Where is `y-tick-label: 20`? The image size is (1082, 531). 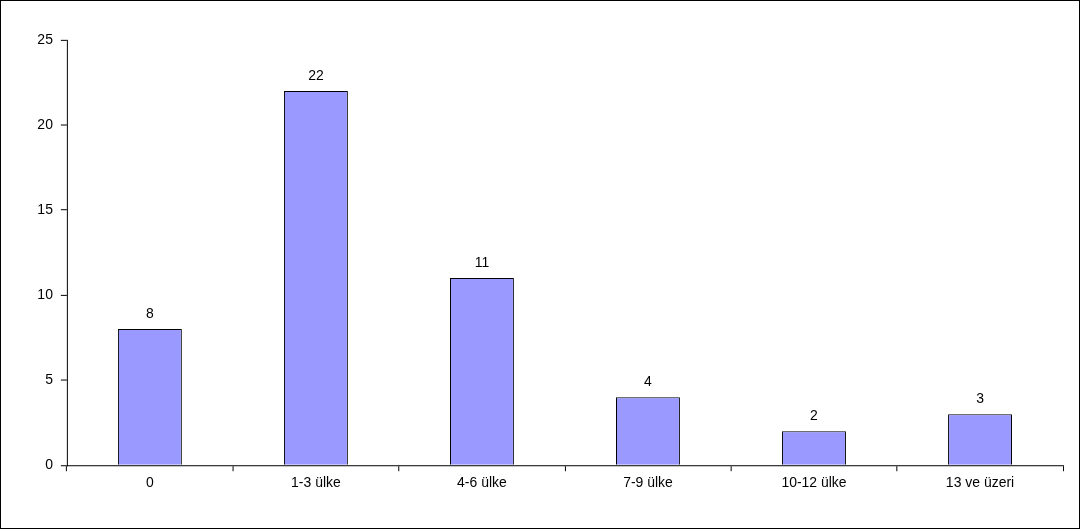 y-tick-label: 20 is located at coordinates (45, 123).